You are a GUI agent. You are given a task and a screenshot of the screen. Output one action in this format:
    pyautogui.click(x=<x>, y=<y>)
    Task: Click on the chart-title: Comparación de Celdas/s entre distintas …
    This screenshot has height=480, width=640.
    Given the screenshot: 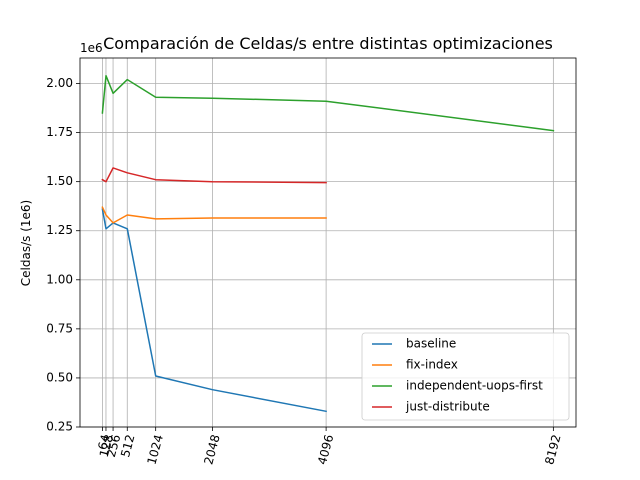 What is the action you would take?
    pyautogui.click(x=328, y=43)
    